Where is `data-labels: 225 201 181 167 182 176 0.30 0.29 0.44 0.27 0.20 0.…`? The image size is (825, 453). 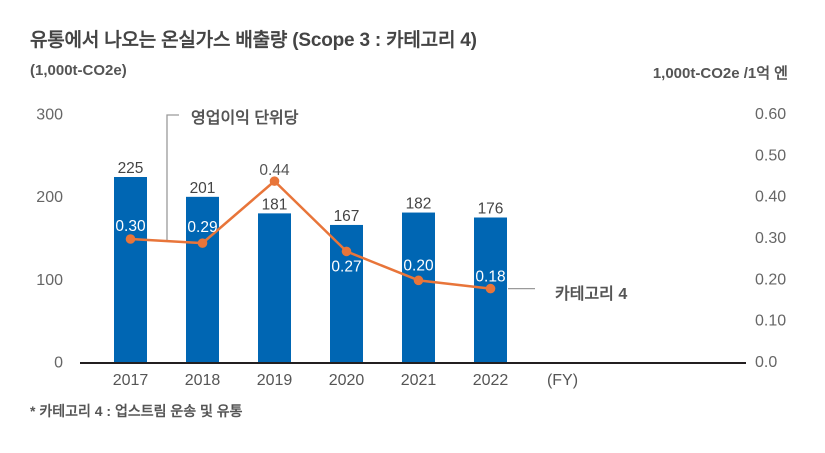 data-labels: 225 201 181 167 182 176 0.30 0.29 0.44 0.27 0.20 0.… is located at coordinates (310, 223).